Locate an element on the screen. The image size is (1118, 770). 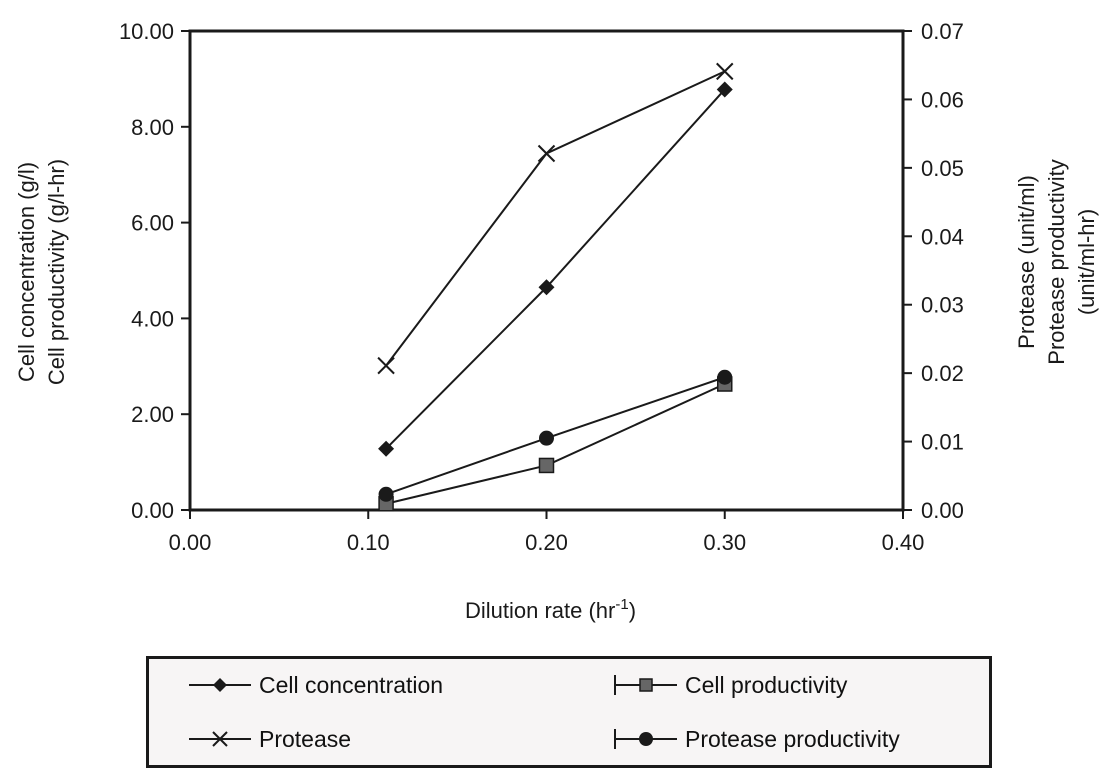
legend-label: Protease is located at coordinates (305, 738).